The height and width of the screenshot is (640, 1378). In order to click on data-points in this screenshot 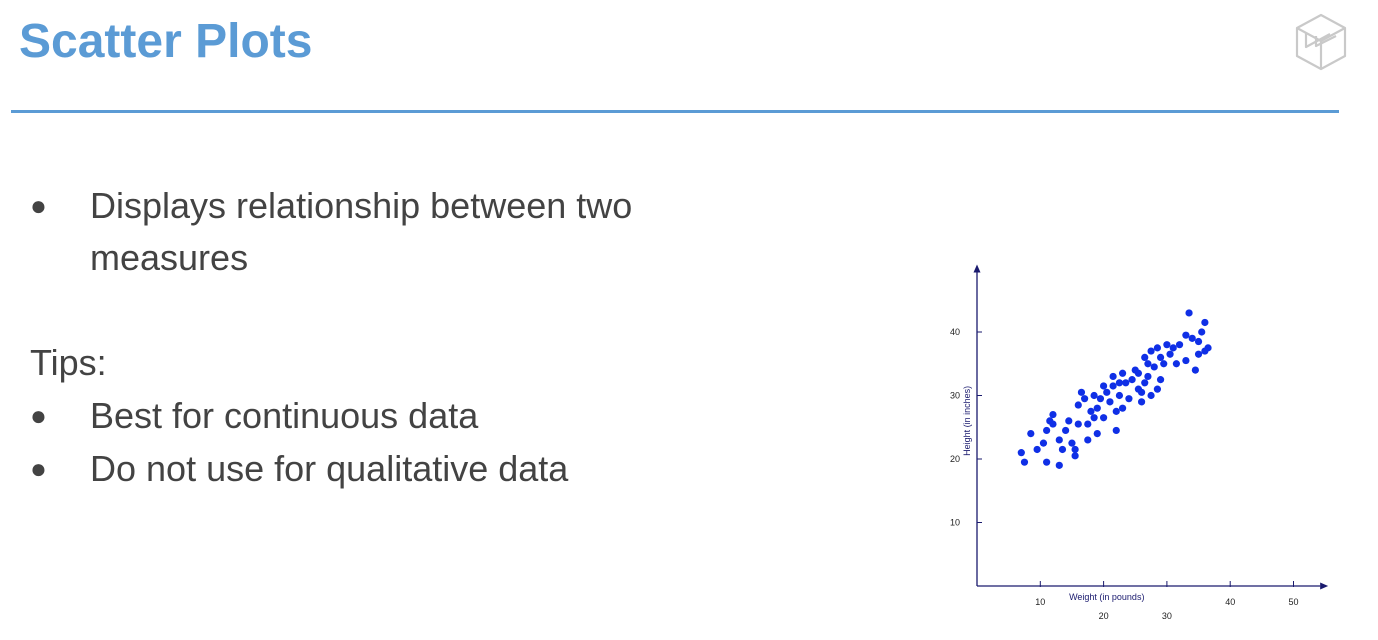, I will do `click(1114, 389)`.